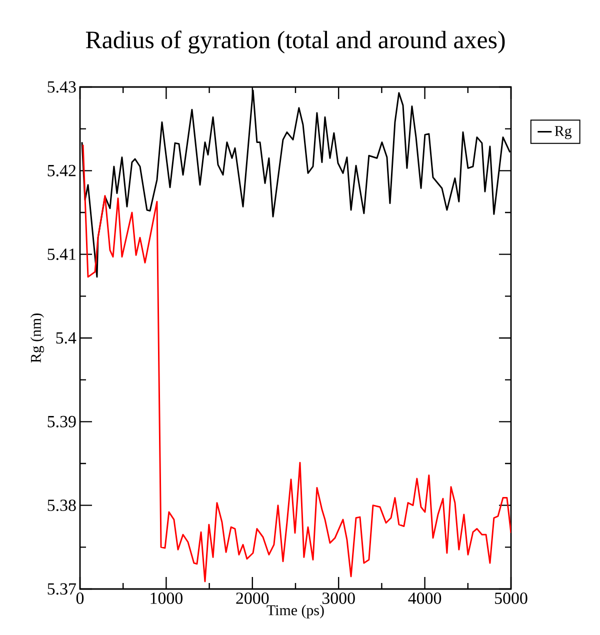 Image resolution: width=600 pixels, height=635 pixels. I want to click on x-tick-label: 2000, so click(252, 598).